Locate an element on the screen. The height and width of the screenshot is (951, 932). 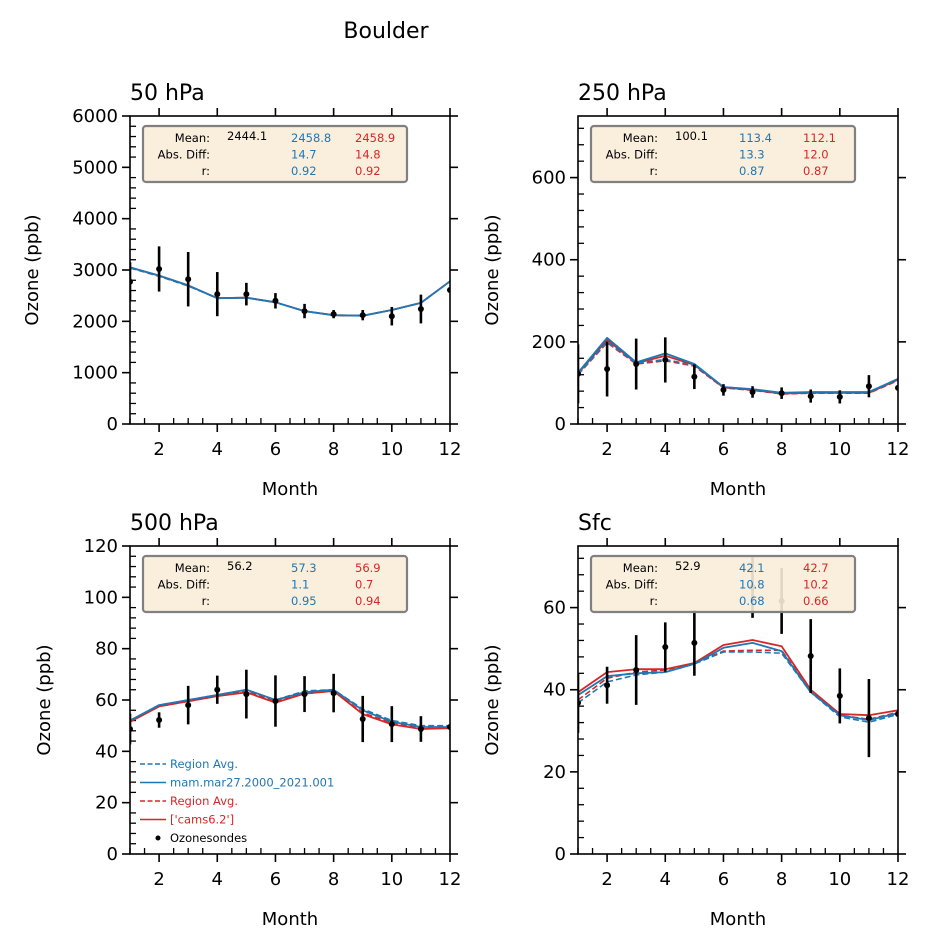
y-tick-label: 6000 is located at coordinates (95, 116).